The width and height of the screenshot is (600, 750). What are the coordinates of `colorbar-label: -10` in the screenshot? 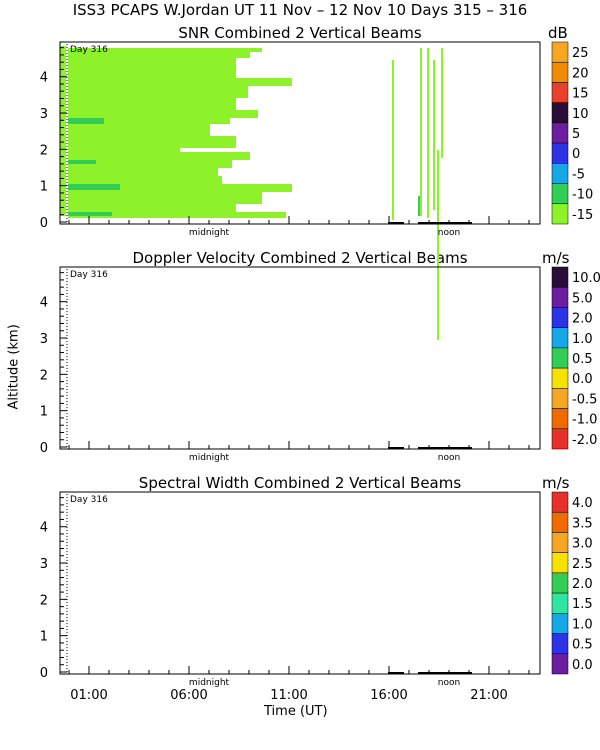 It's located at (582, 195).